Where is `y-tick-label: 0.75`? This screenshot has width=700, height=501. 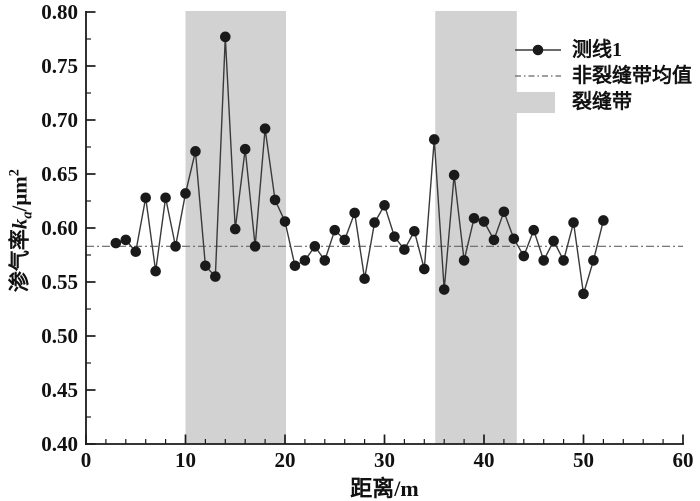
y-tick-label: 0.75 is located at coordinates (59, 66).